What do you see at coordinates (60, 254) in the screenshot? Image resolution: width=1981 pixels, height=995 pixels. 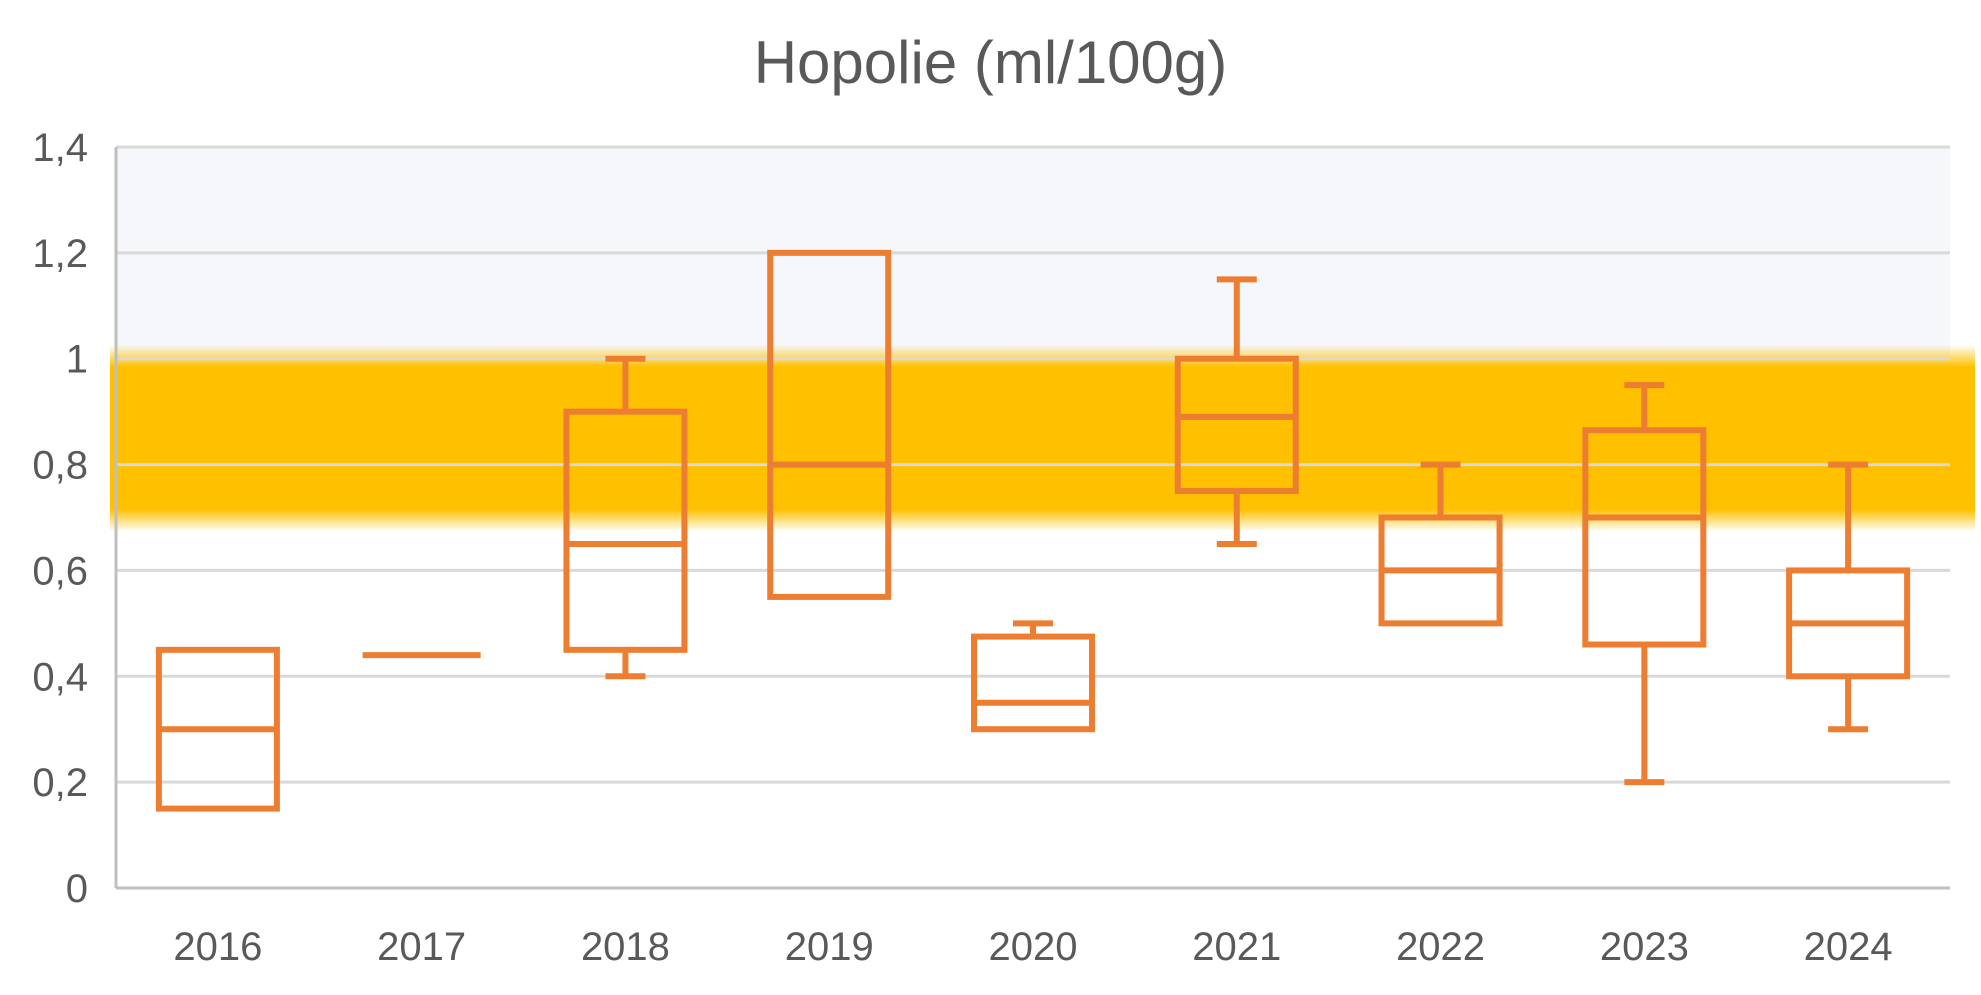 I see `y-tick-label: 1,2` at bounding box center [60, 254].